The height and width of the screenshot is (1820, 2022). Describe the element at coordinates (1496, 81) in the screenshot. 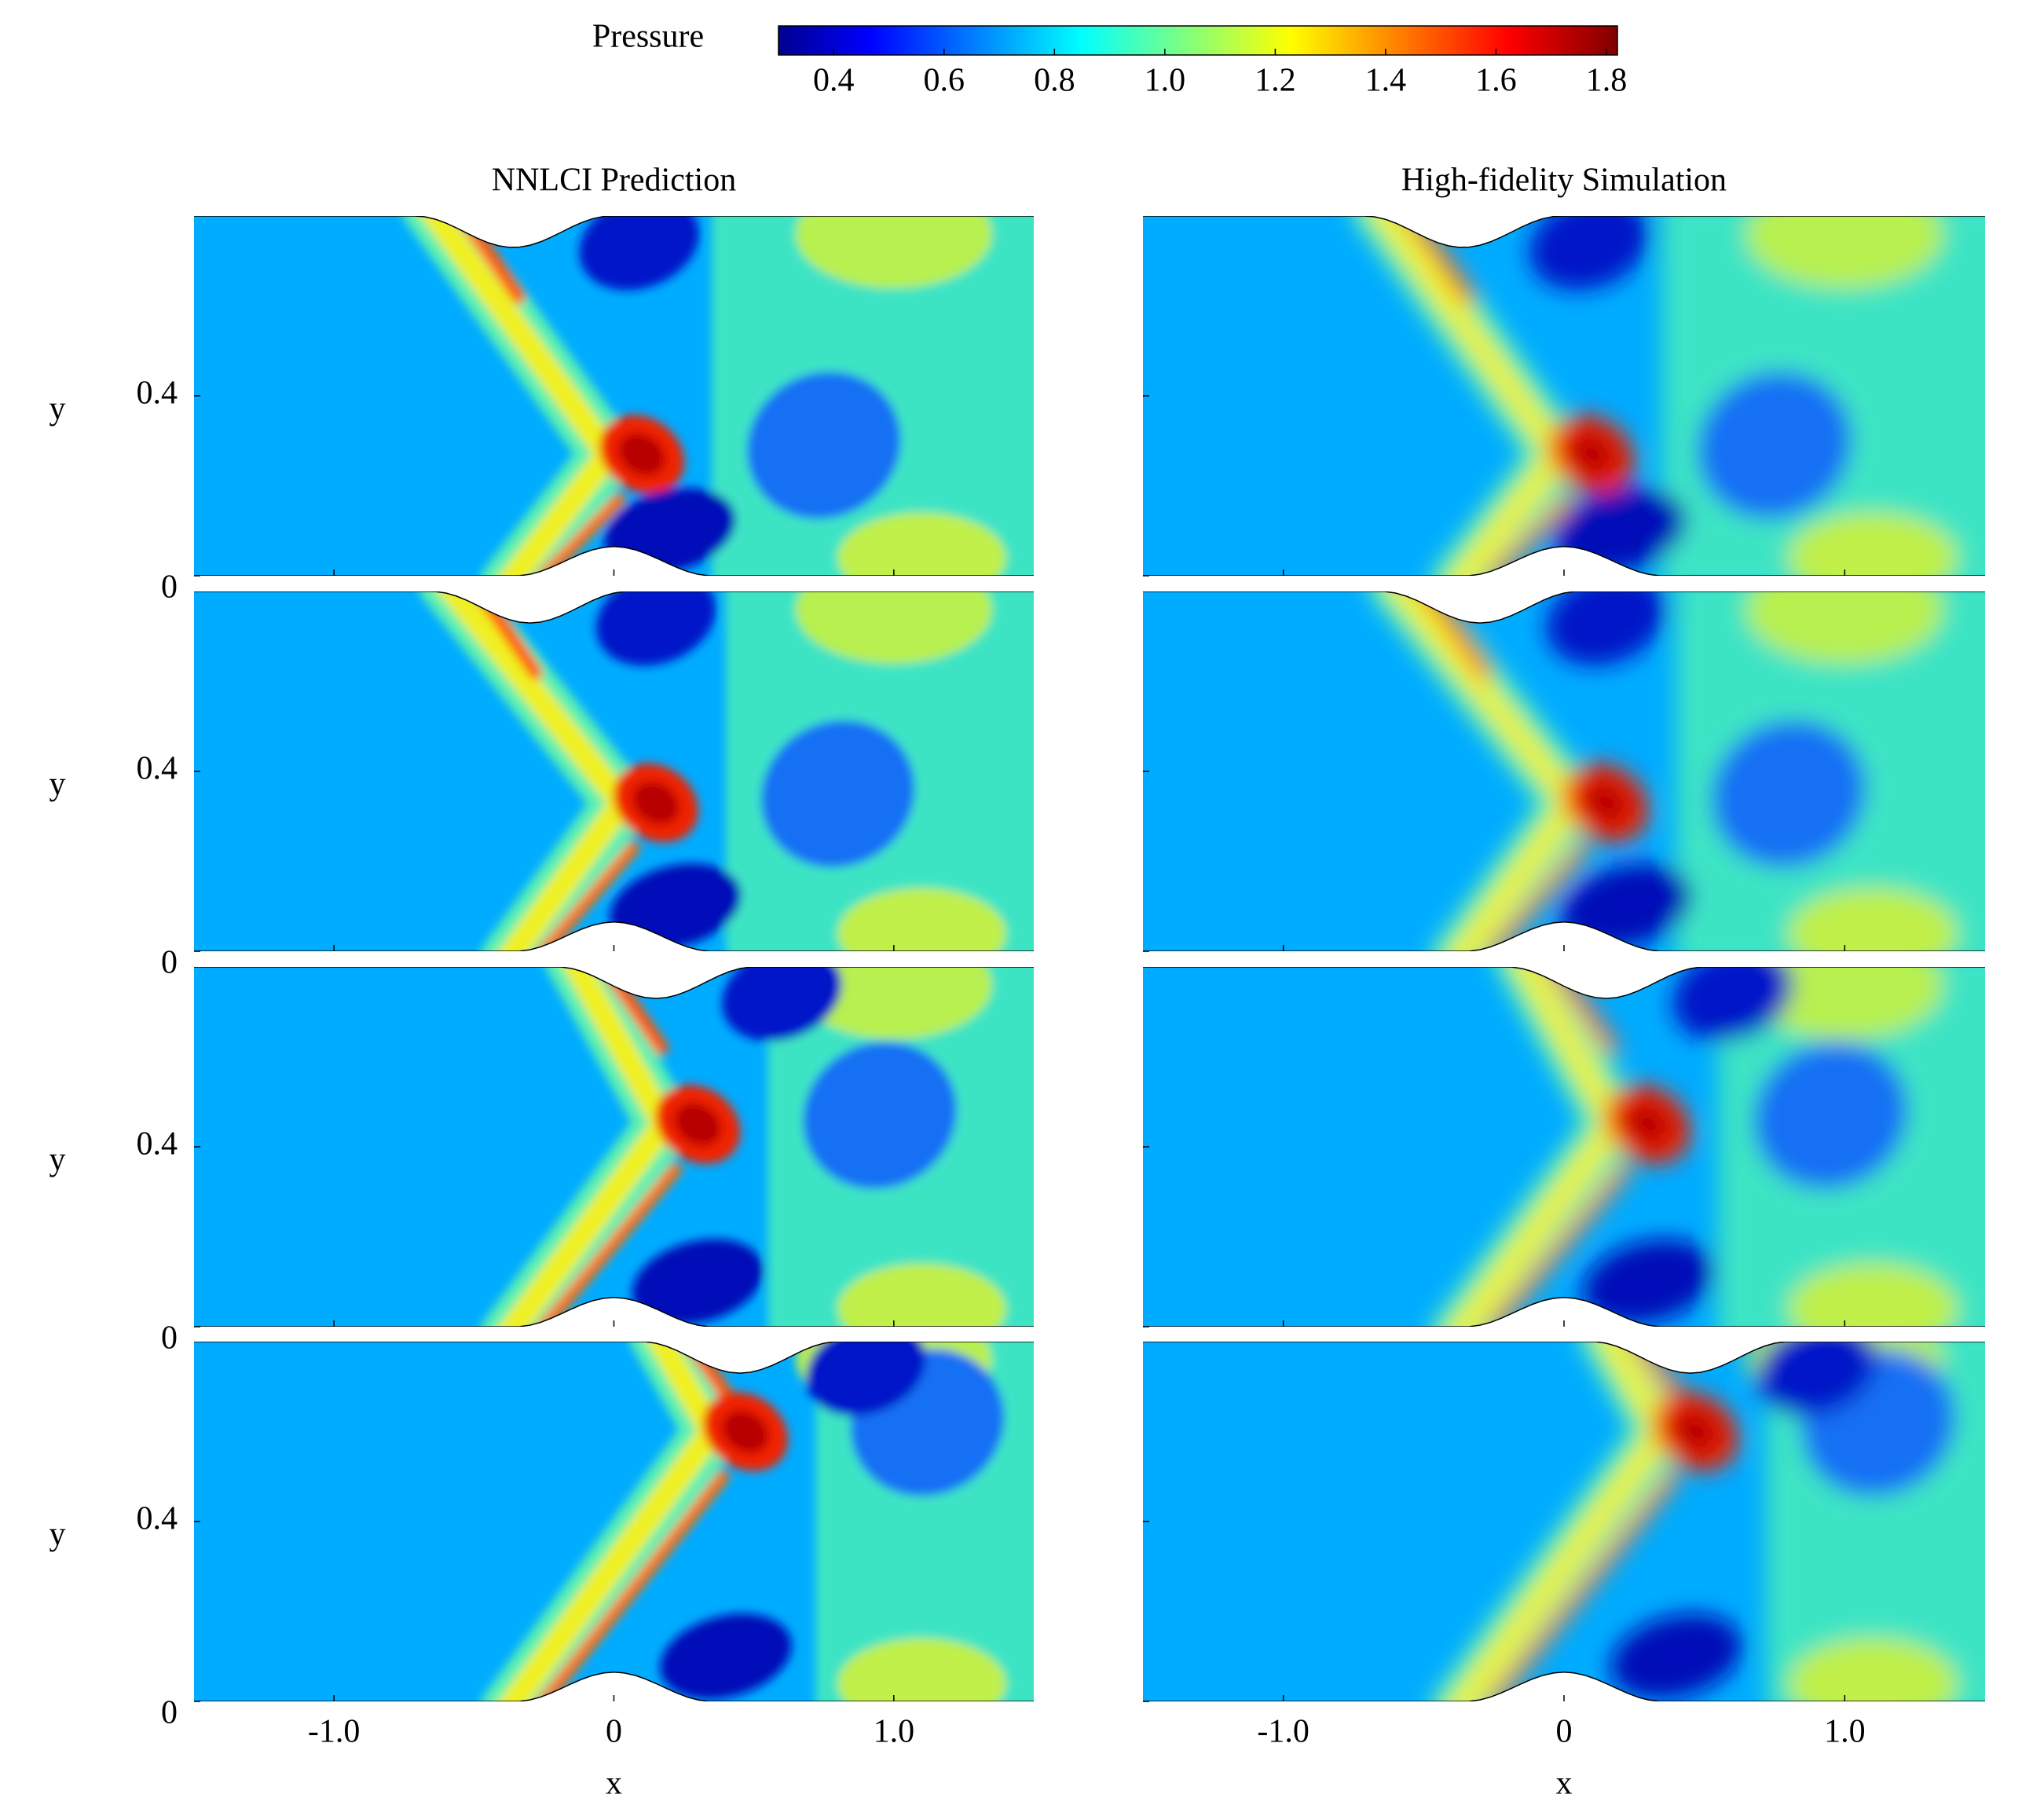

I see `colorbar-tick-label: 1.6` at that location.